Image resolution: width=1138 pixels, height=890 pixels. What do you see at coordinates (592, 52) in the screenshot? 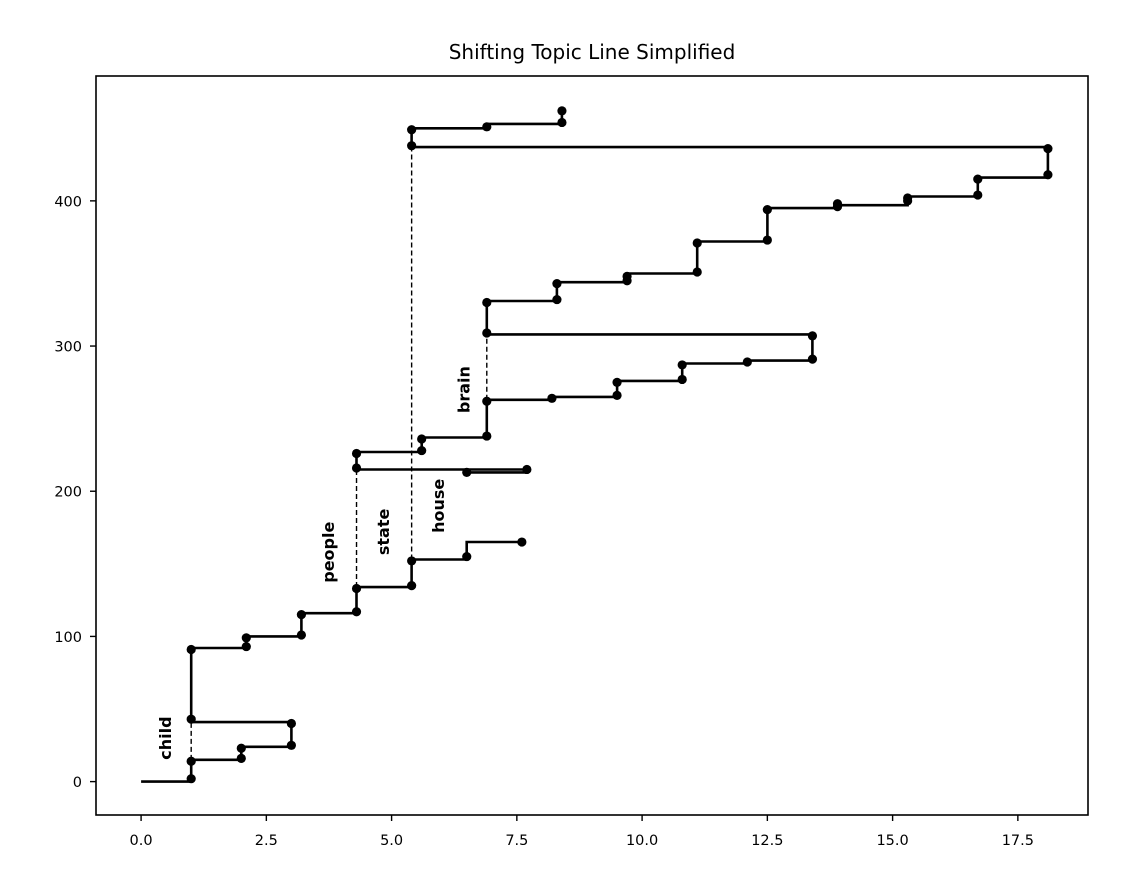
I see `chart-title: Shifting Topic Line Simplified` at bounding box center [592, 52].